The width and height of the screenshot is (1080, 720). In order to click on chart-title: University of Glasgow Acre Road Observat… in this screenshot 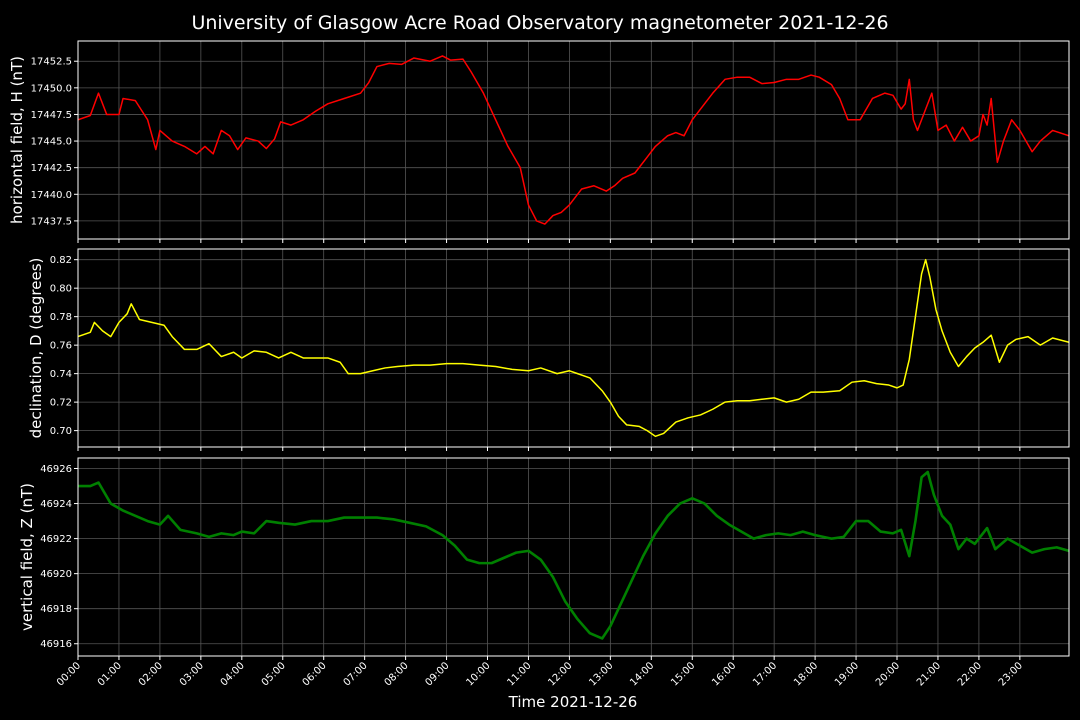, I will do `click(539, 23)`.